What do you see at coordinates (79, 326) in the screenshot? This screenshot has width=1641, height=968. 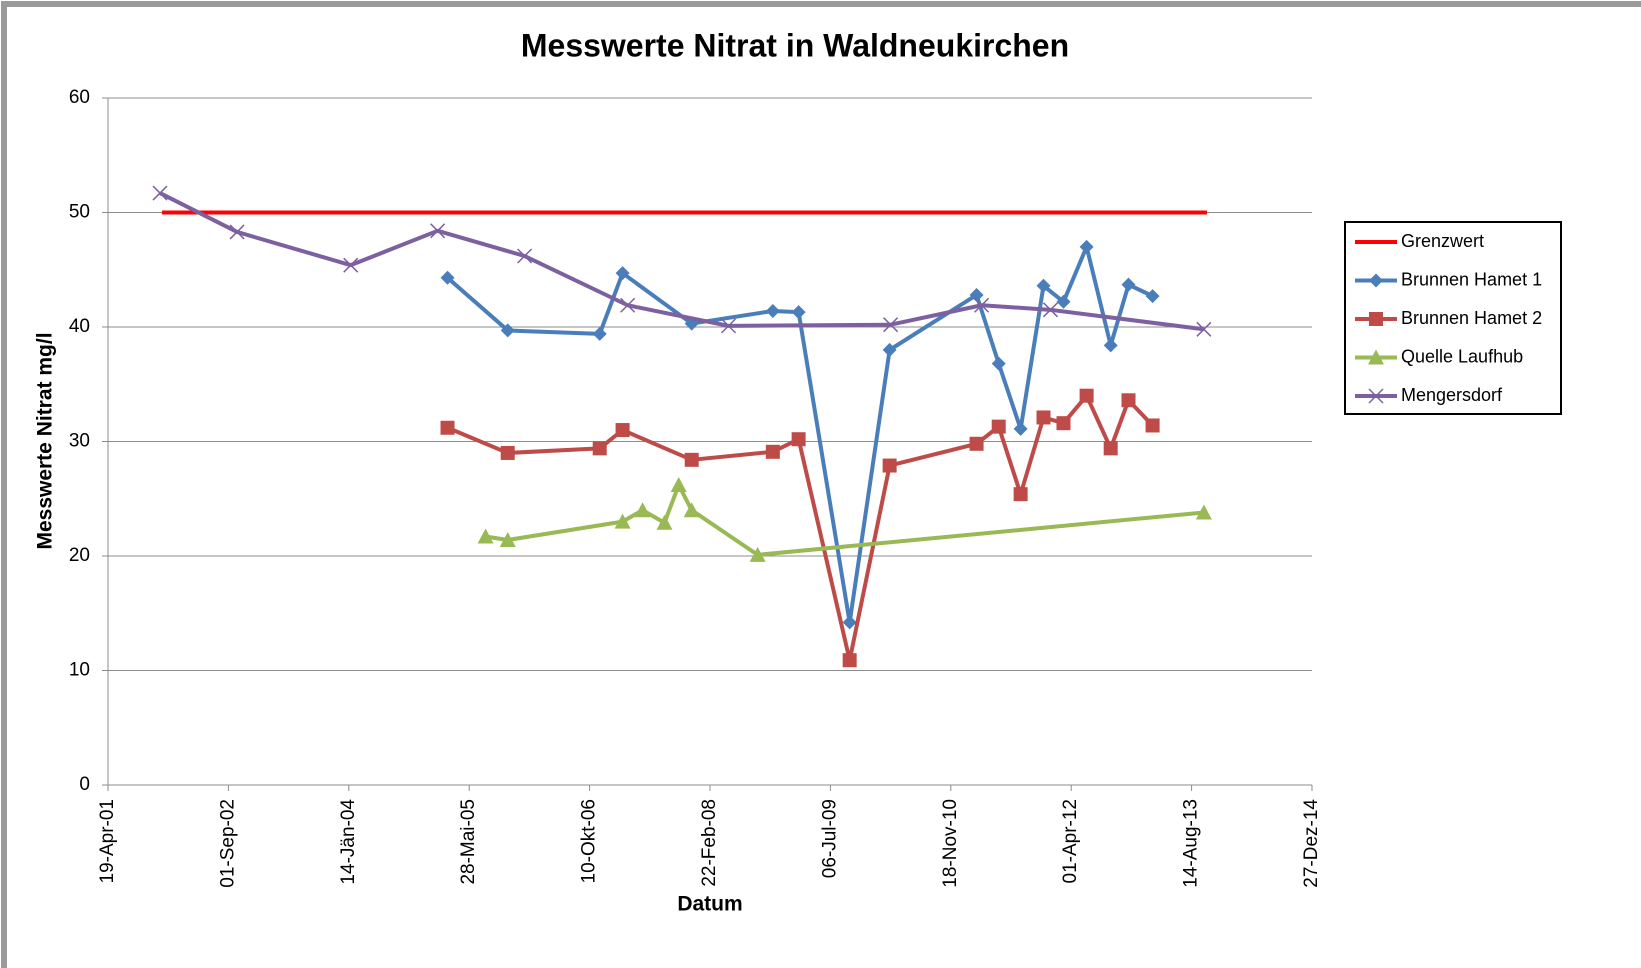 I see `y-tick-label: 40` at bounding box center [79, 326].